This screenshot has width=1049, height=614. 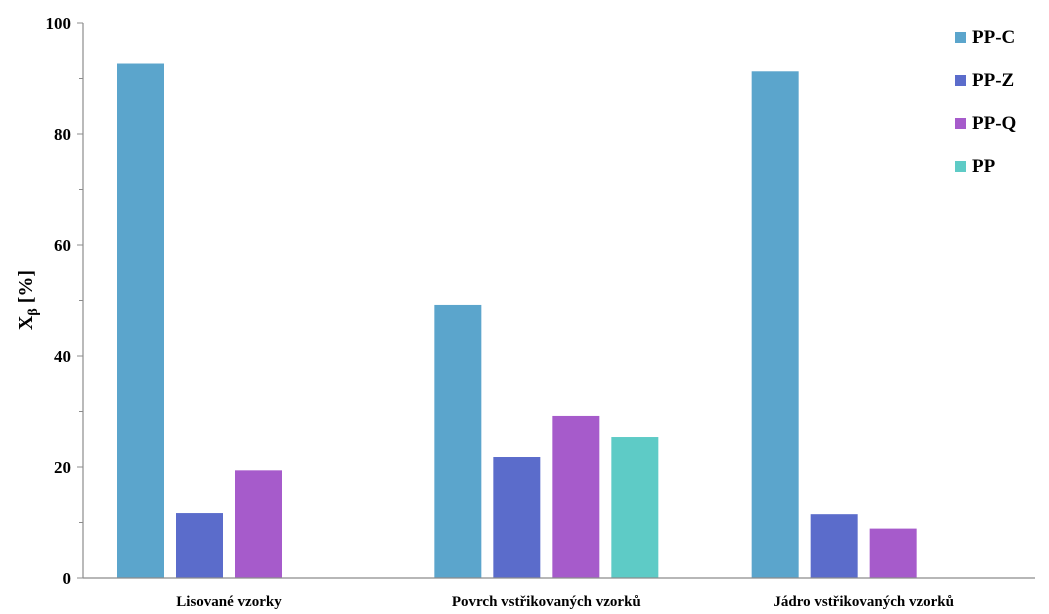 I want to click on y-axis-title: Xβ [%], so click(x=28, y=300).